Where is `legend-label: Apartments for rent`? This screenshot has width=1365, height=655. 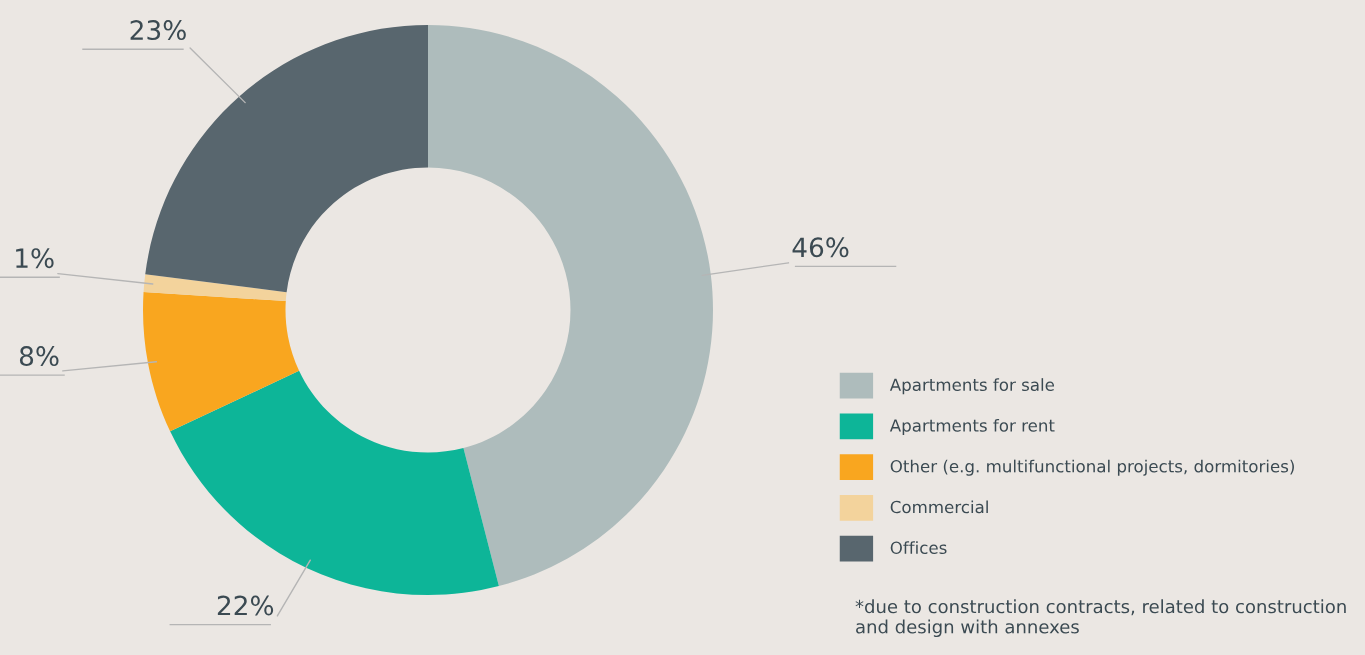 legend-label: Apartments for rent is located at coordinates (972, 427).